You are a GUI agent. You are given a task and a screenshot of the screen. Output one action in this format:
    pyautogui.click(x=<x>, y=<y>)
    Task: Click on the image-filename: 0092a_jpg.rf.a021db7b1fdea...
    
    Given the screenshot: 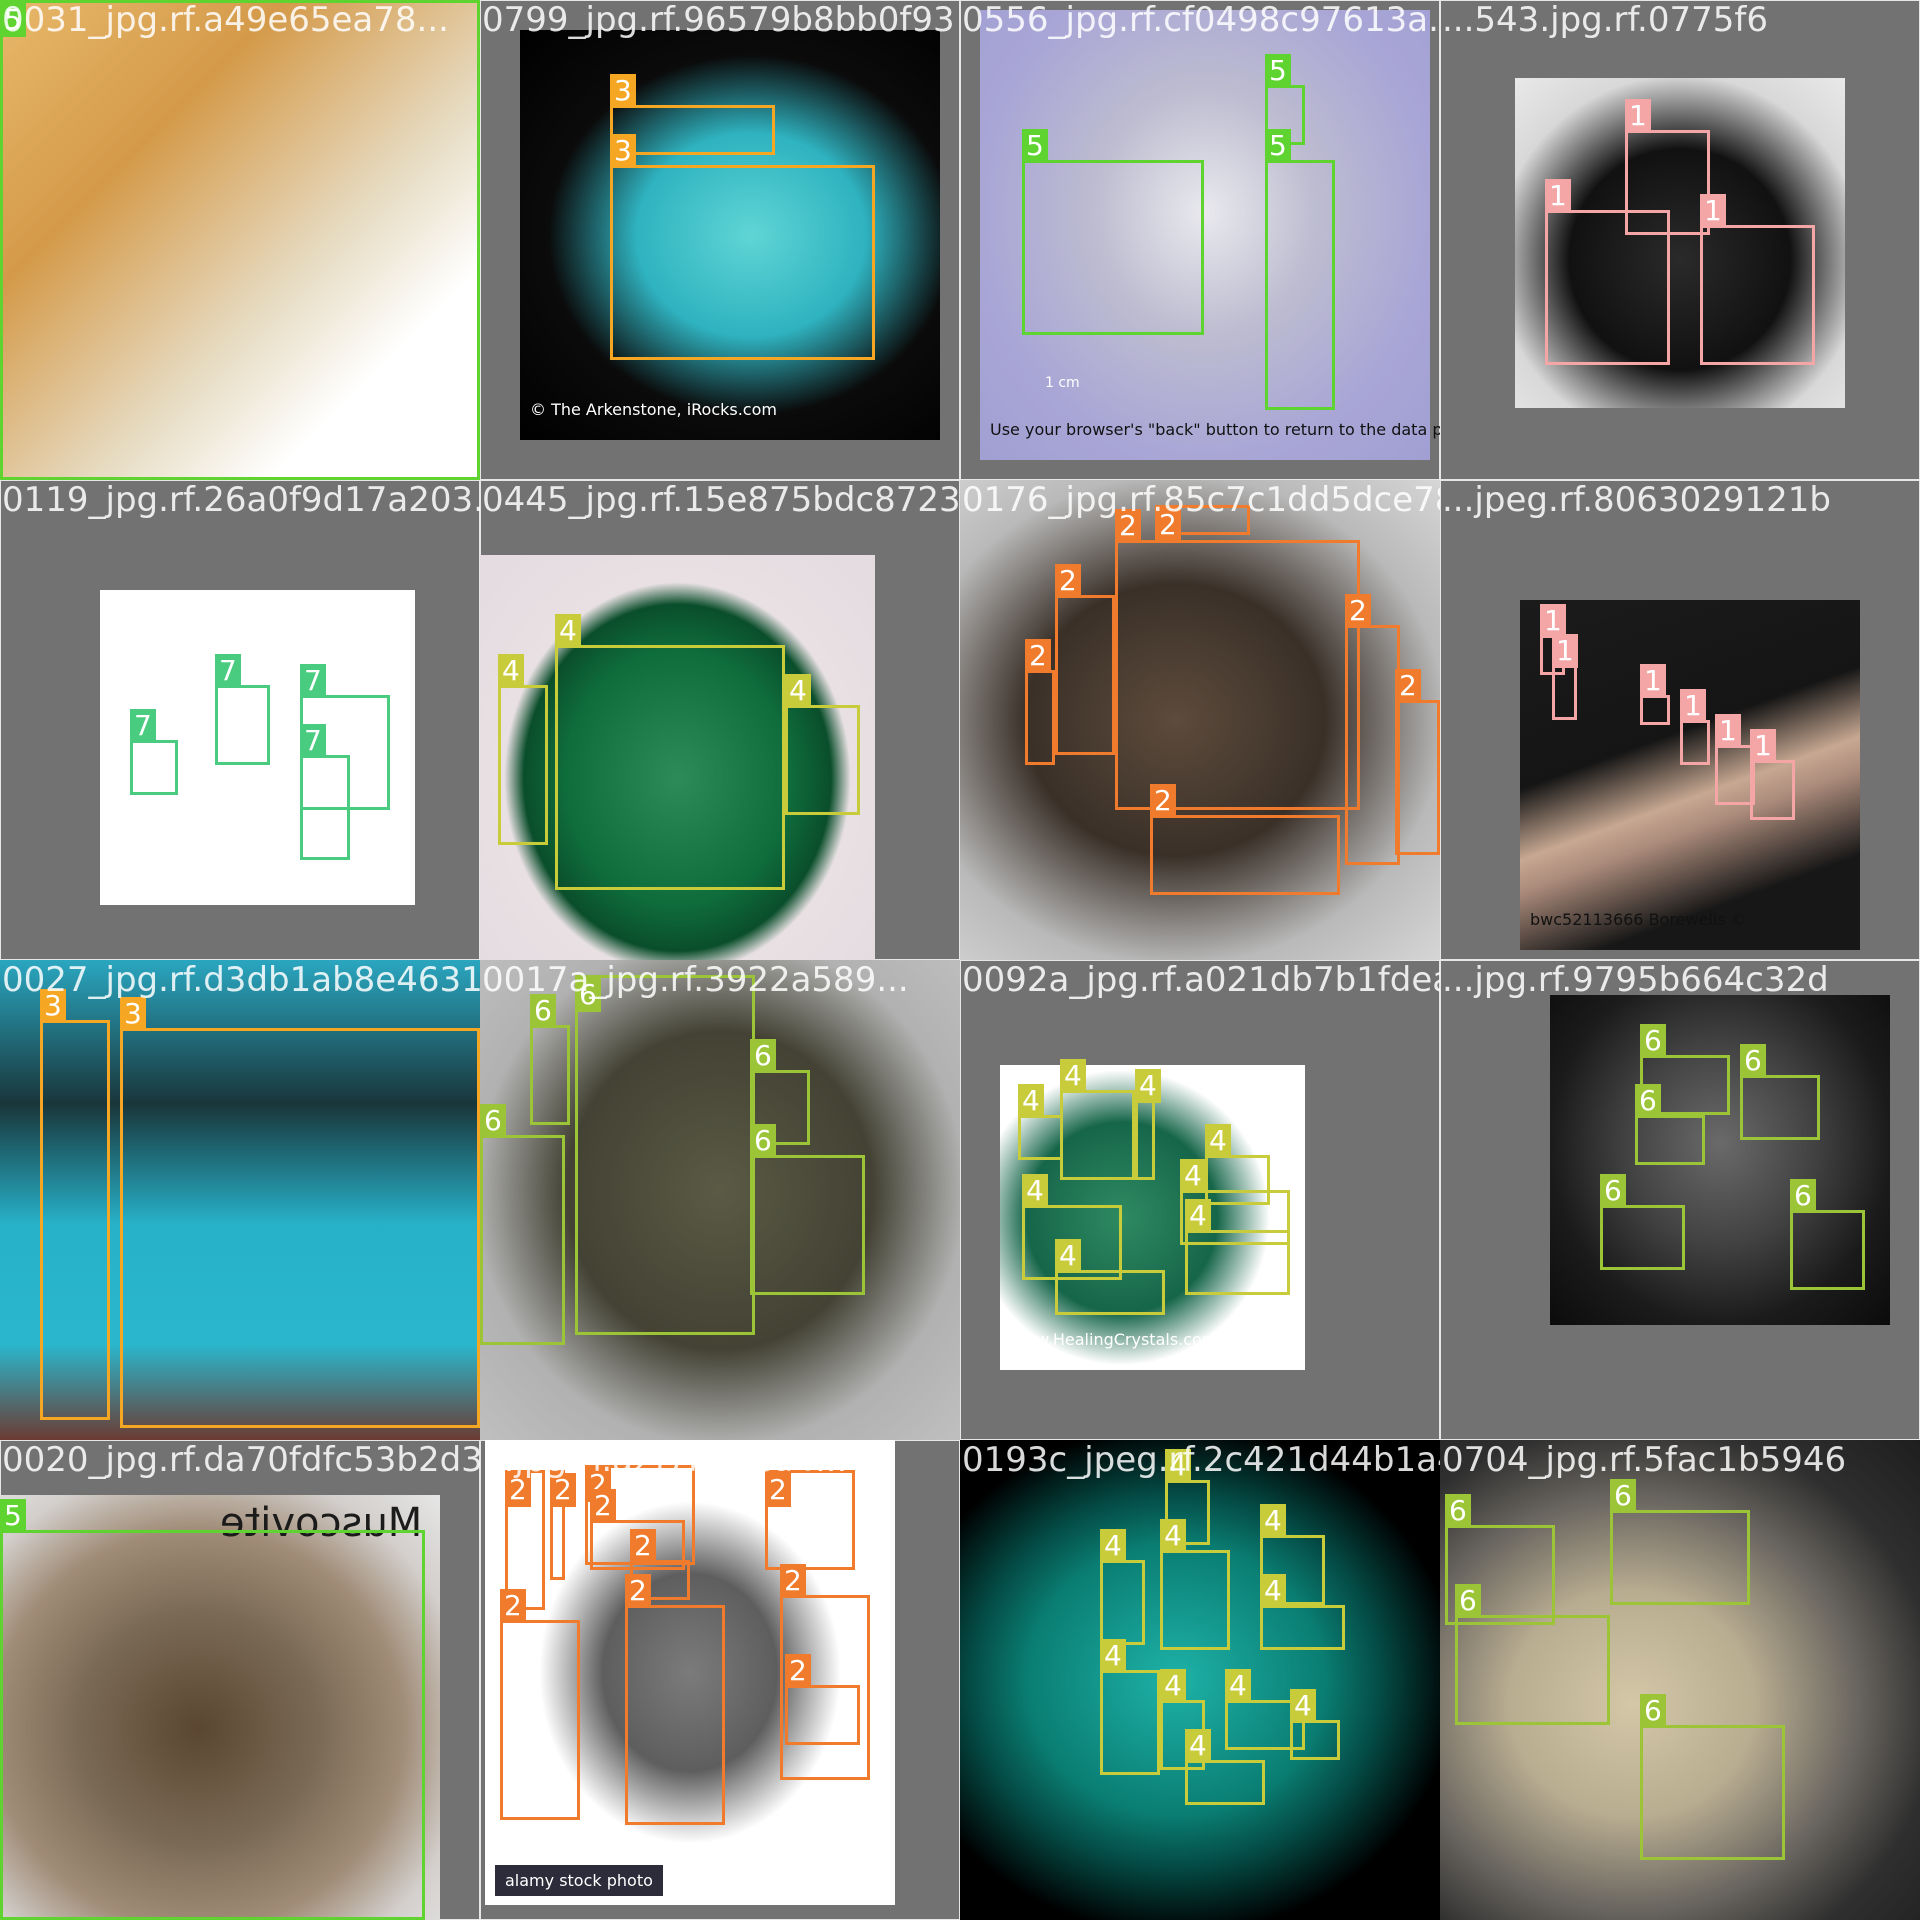 What is the action you would take?
    pyautogui.click(x=1201, y=980)
    